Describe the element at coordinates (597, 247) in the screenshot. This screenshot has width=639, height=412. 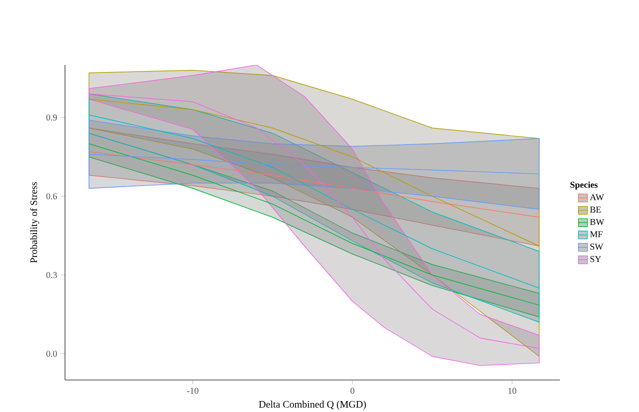
I see `legend-label: SW` at that location.